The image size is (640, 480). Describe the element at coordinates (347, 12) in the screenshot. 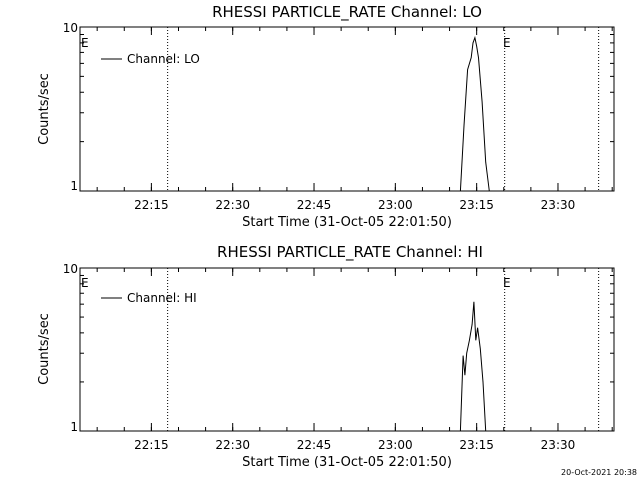

I see `chart-title-lo: RHESSI PARTICLE_RATE Channel: LO` at that location.